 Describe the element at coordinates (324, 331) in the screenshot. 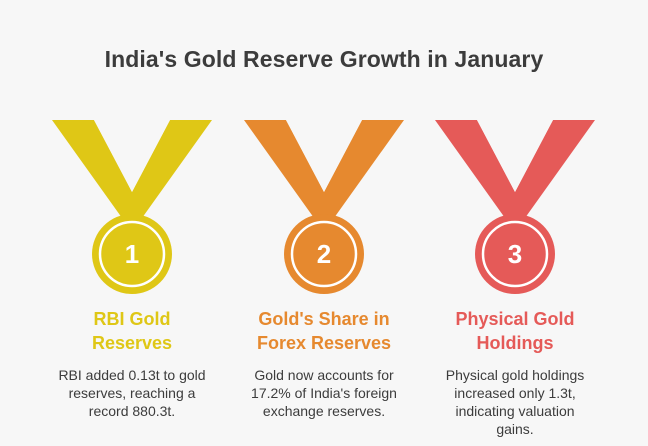

I see `medal-heading: Gold's Share in Forex Reserves` at that location.